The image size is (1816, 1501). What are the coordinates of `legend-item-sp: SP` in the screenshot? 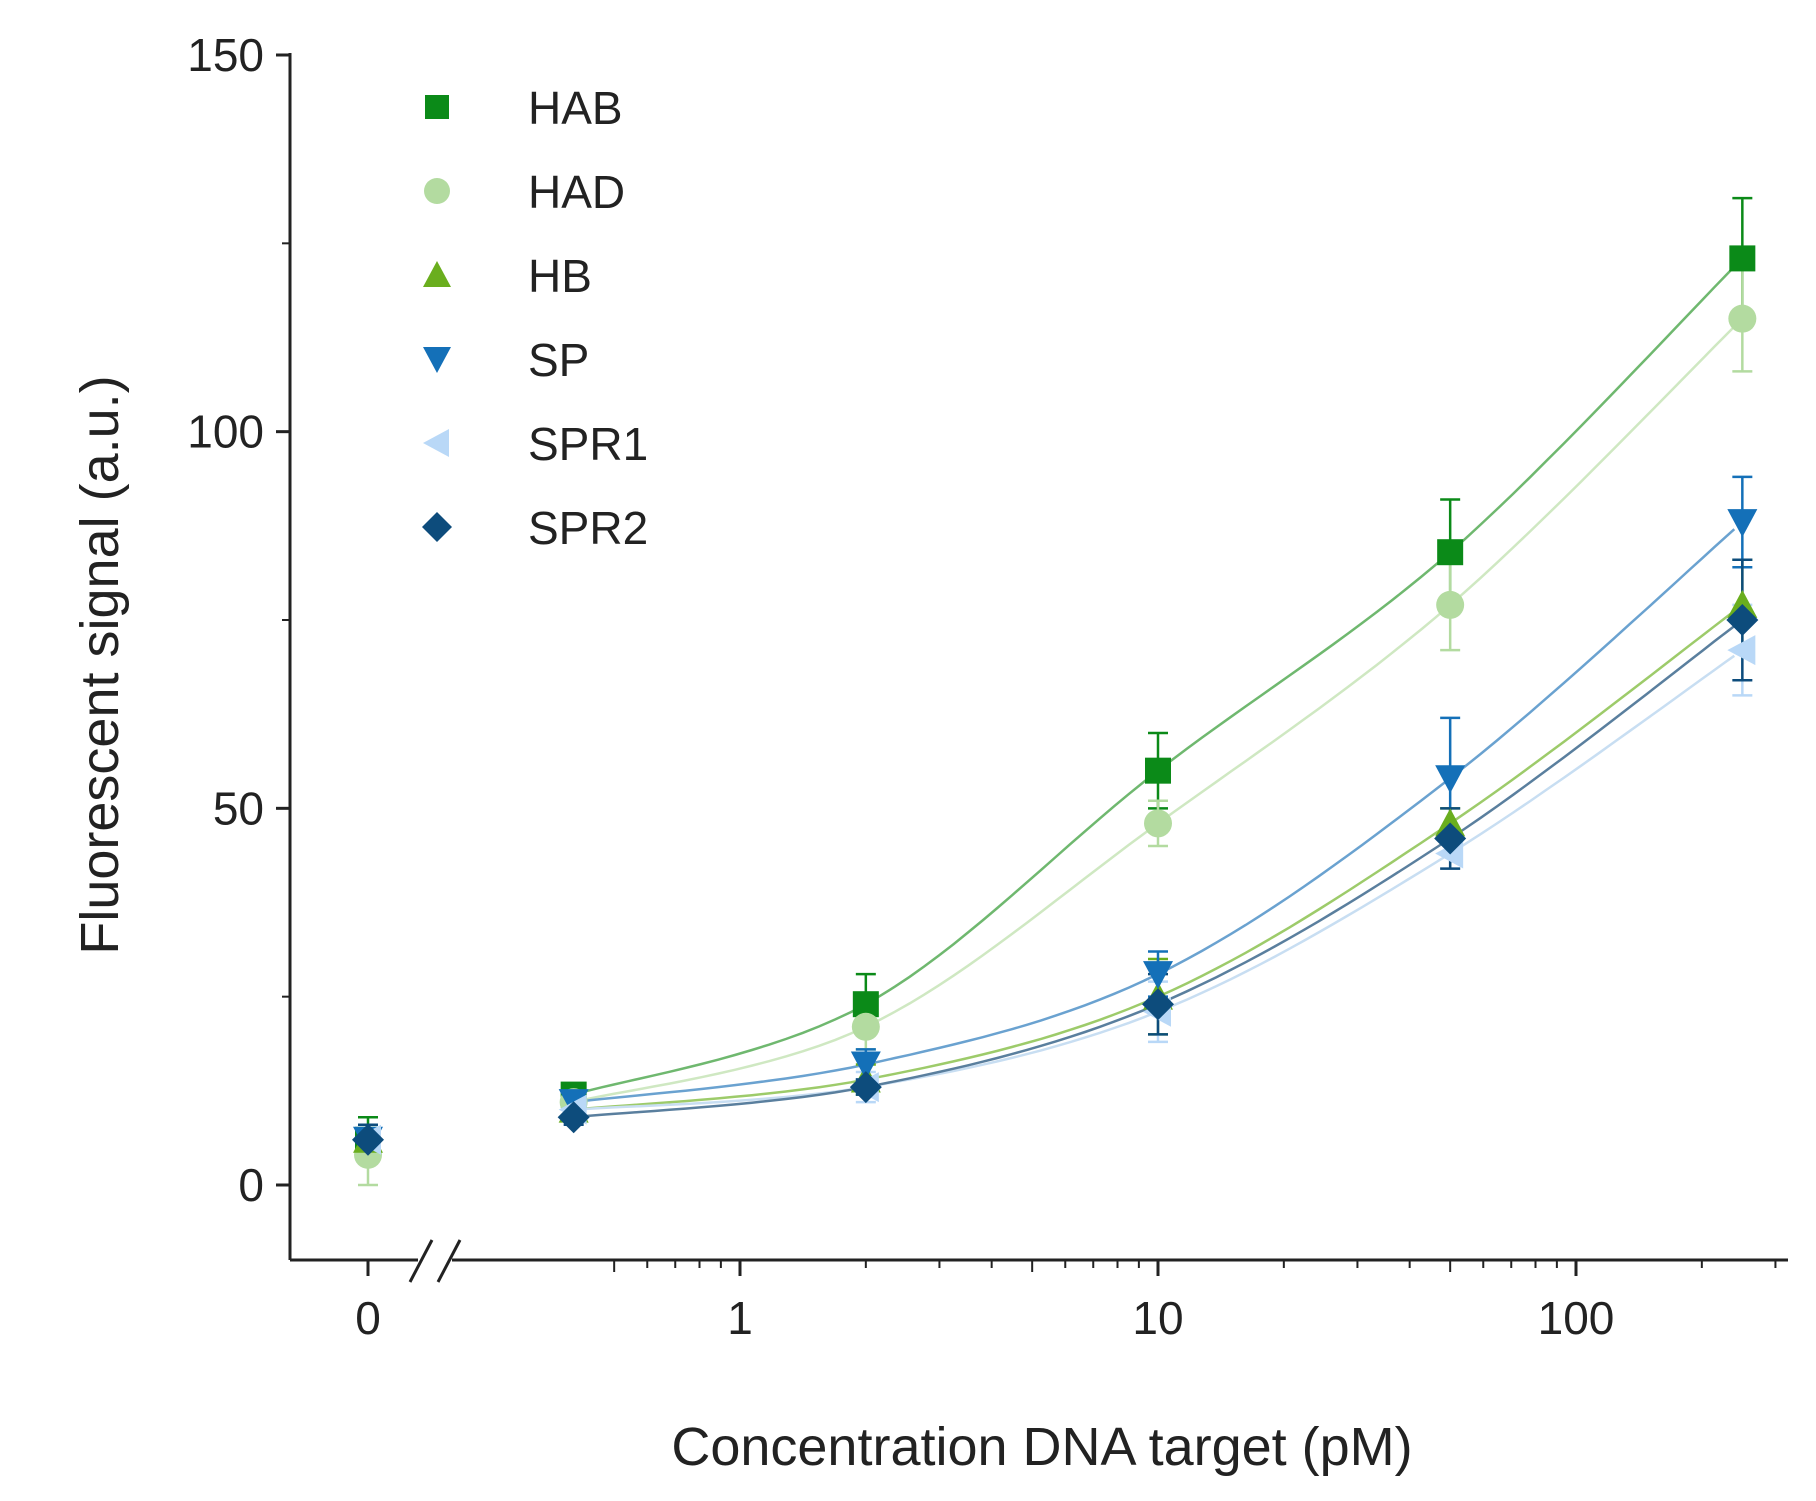 It's located at (506, 360).